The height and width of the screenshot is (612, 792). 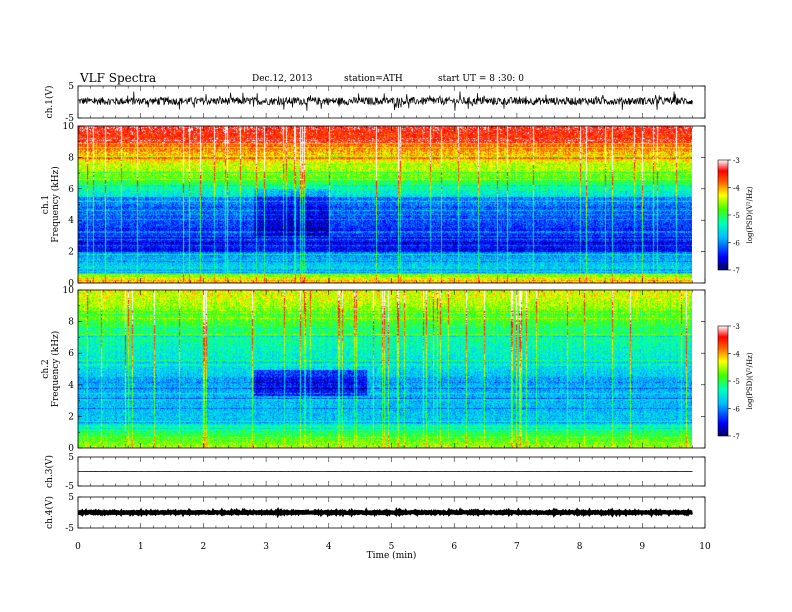 I want to click on x-tick-label: 5, so click(x=392, y=547).